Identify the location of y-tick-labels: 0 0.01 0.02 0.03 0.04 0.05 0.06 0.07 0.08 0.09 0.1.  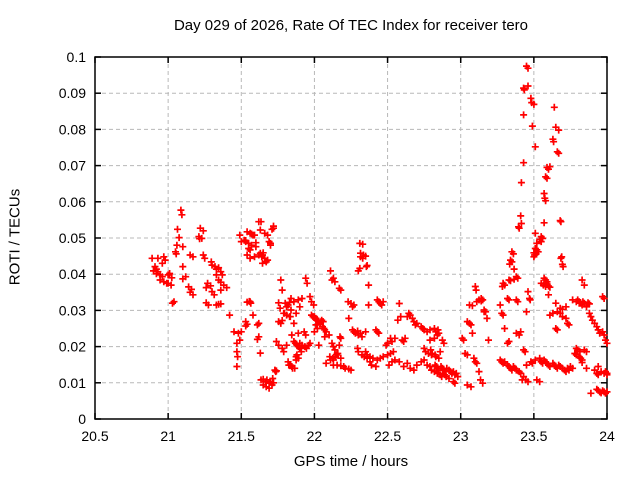
(72, 238).